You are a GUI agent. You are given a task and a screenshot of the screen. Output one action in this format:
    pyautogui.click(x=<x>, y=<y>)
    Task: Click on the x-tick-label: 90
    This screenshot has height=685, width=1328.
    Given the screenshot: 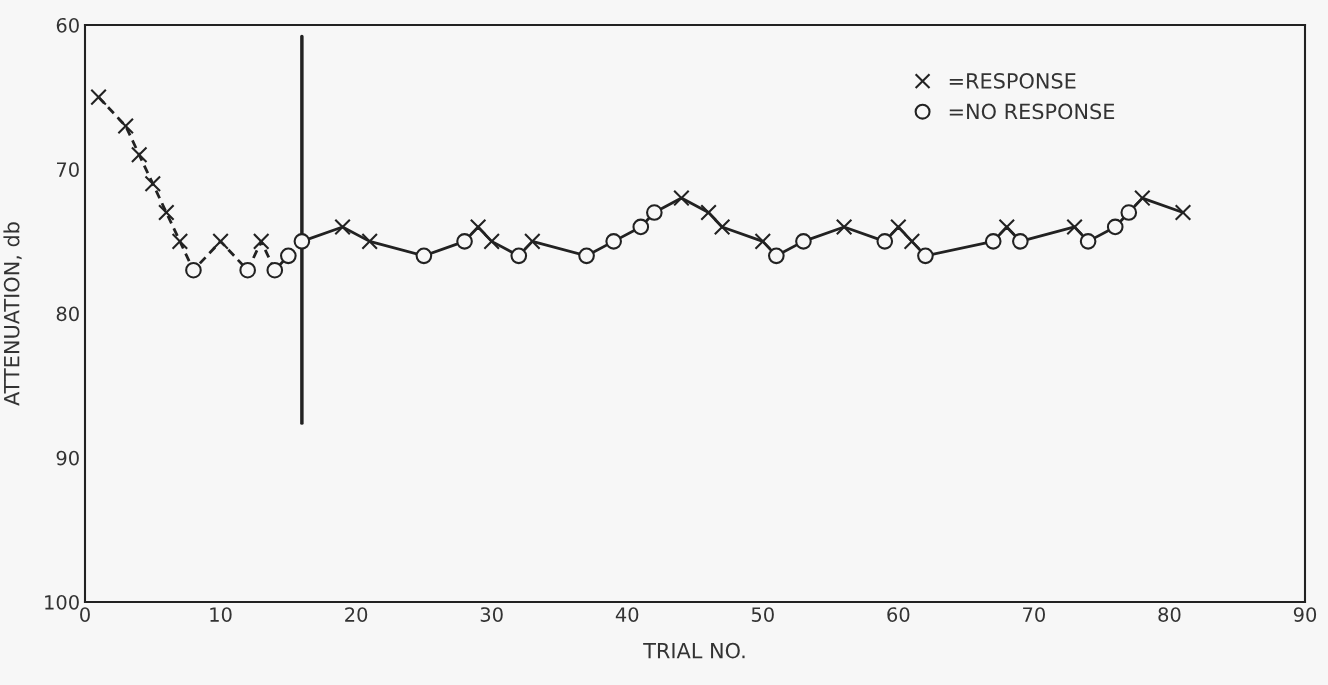 What is the action you would take?
    pyautogui.click(x=1305, y=614)
    